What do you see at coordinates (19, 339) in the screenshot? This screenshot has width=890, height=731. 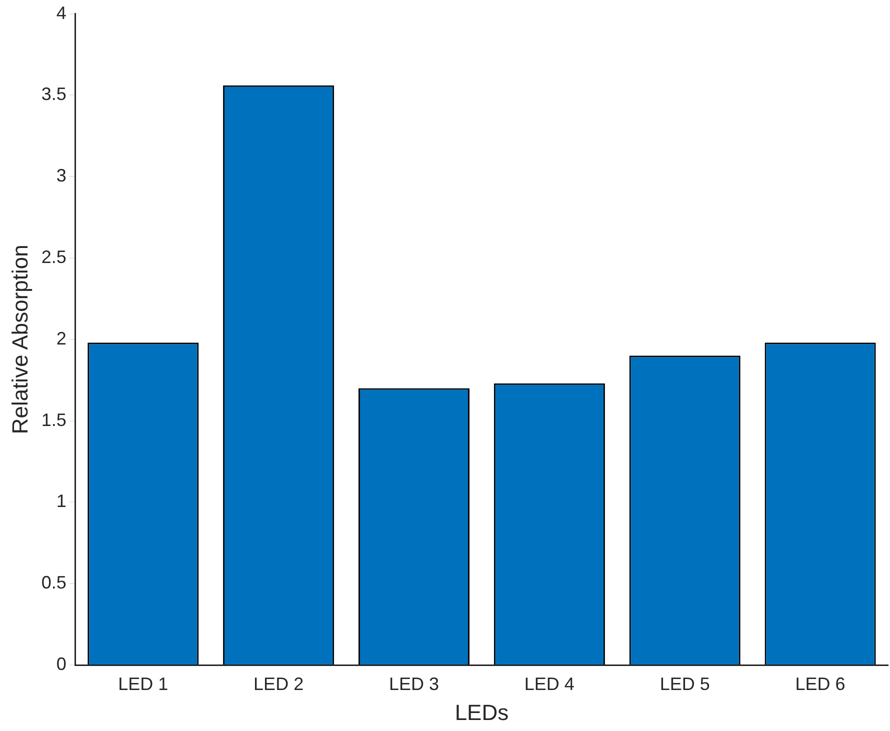 I see `y-axis-title: Relative Absorption` at bounding box center [19, 339].